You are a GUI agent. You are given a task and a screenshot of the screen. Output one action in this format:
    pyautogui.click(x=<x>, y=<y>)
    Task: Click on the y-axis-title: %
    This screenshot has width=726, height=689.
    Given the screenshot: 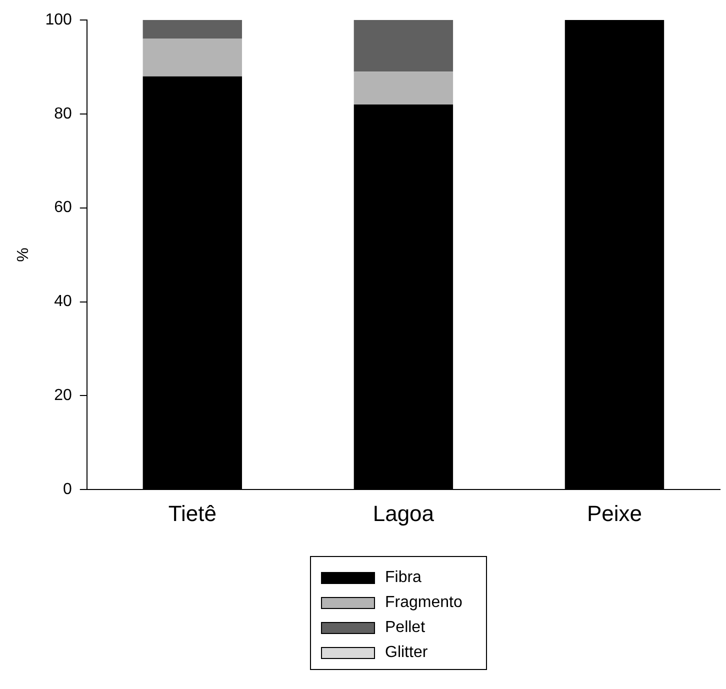 What is the action you would take?
    pyautogui.click(x=23, y=255)
    